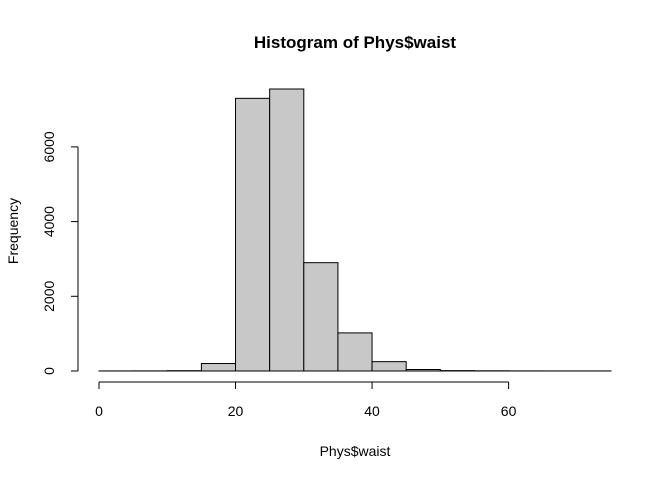 The width and height of the screenshot is (672, 480). I want to click on y-tick-label: 6000, so click(49, 146).